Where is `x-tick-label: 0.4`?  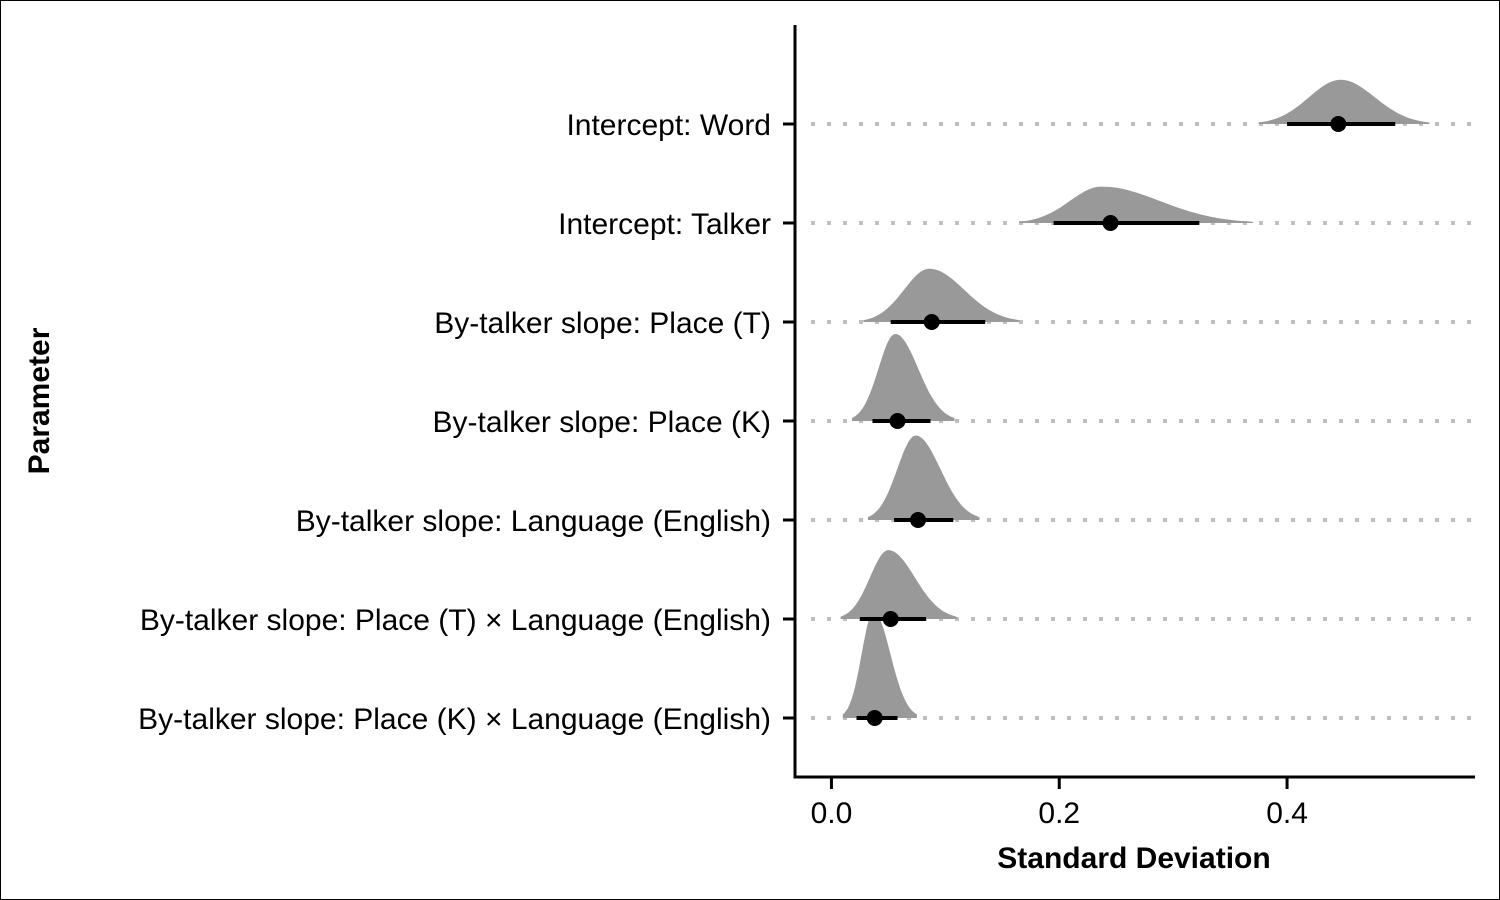 x-tick-label: 0.4 is located at coordinates (1287, 813).